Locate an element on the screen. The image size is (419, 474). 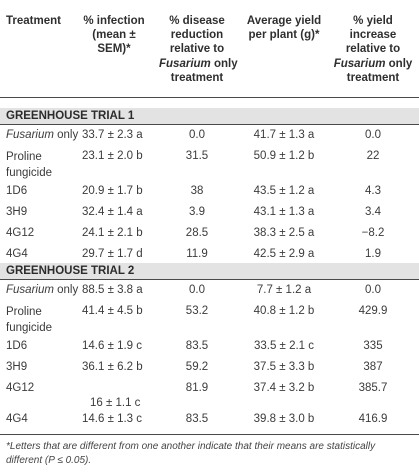
row-infection: 33.7 ± 2.3 a is located at coordinates (112, 135).